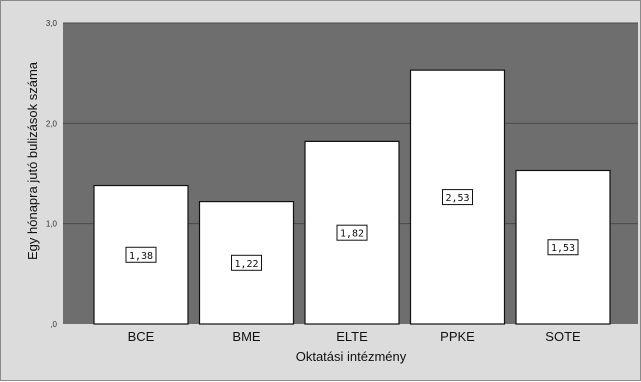 This screenshot has width=641, height=382. I want to click on data-label: 2,53, so click(457, 198).